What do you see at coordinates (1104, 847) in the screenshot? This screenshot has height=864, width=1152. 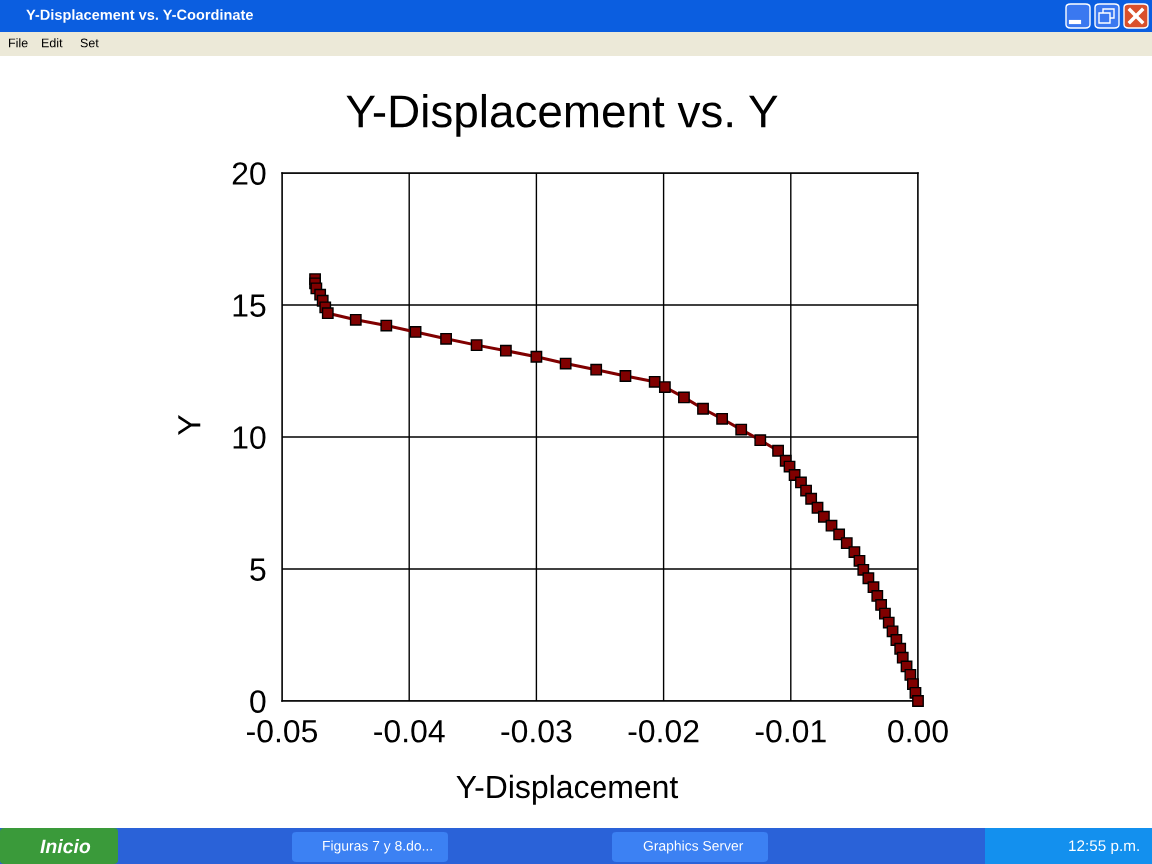 I see `text: 12:55 p.m.` at bounding box center [1104, 847].